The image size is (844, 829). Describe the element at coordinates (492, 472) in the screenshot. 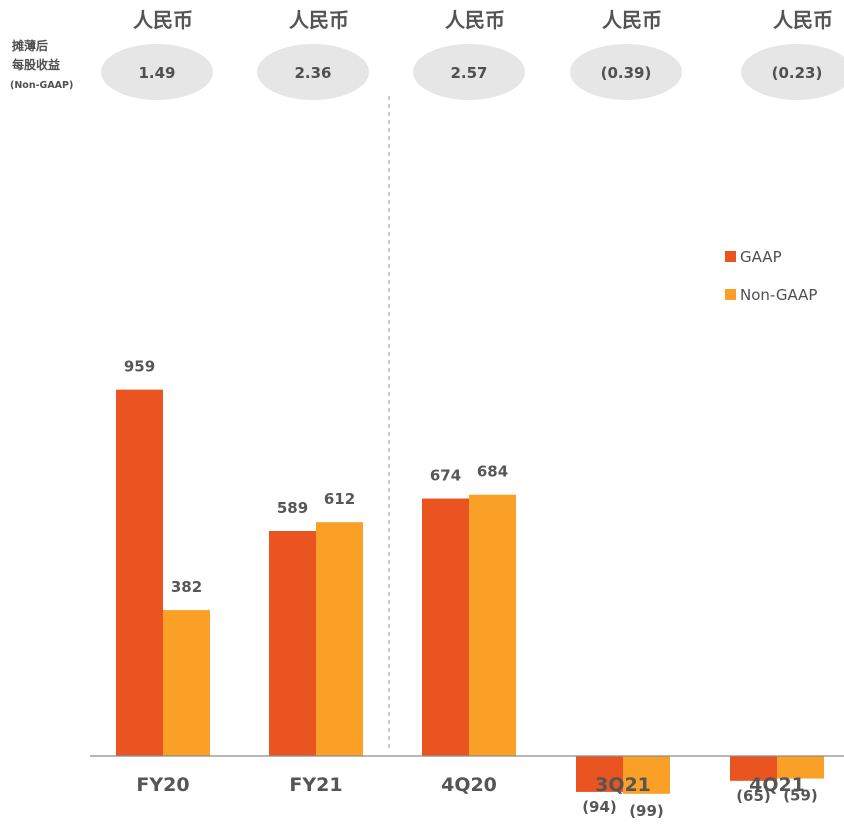

I see `value-label-non-gaap-4q20: 684` at that location.